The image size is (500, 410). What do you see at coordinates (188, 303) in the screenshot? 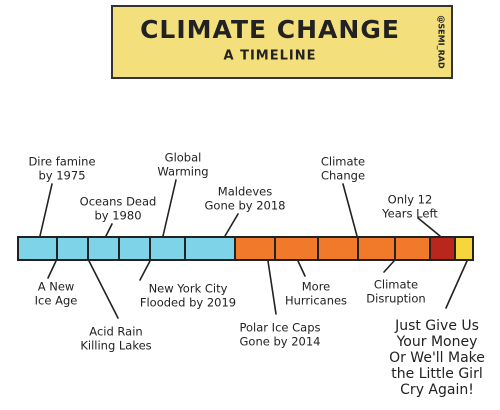
I see `timeline-label: Flooded by 2019` at bounding box center [188, 303].